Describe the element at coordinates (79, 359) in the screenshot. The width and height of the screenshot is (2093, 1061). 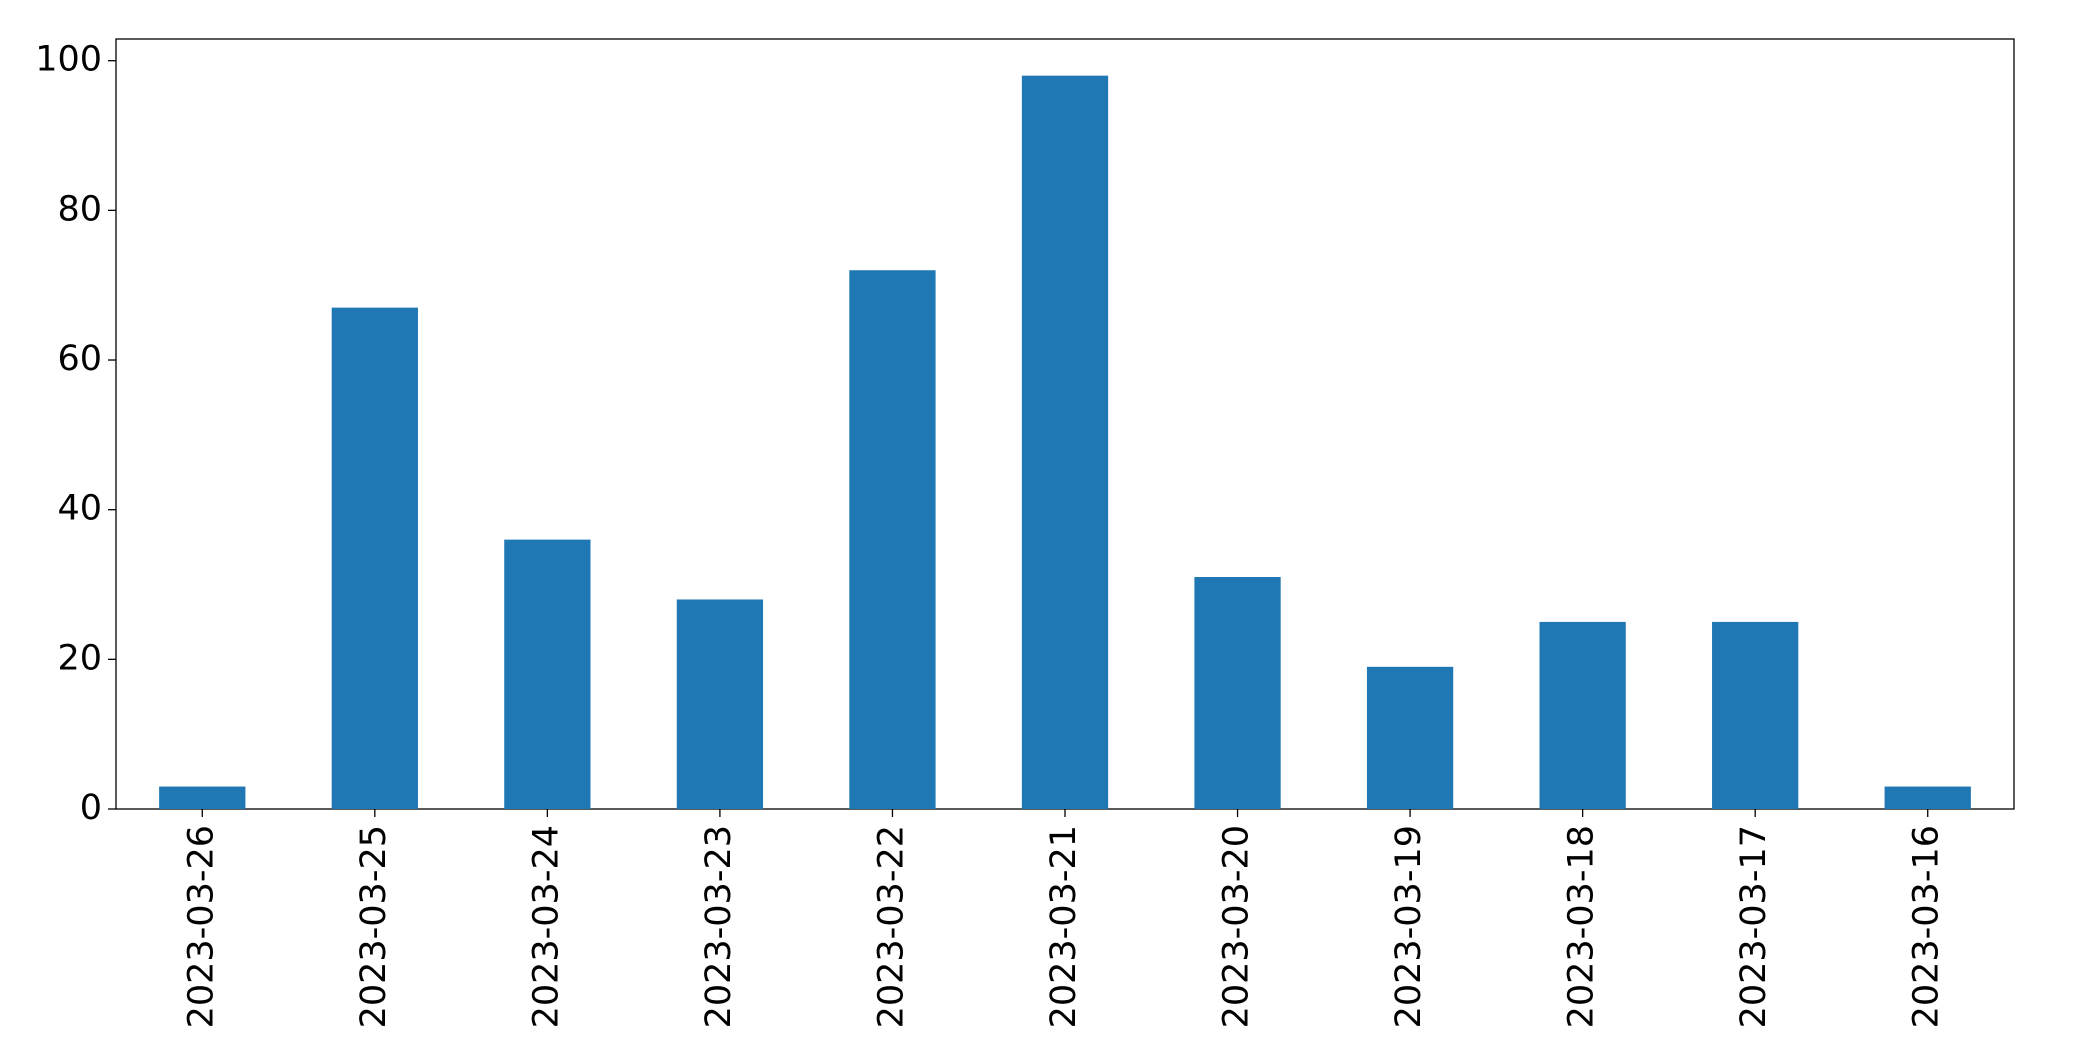
I see `y-tick-label: 60` at that location.